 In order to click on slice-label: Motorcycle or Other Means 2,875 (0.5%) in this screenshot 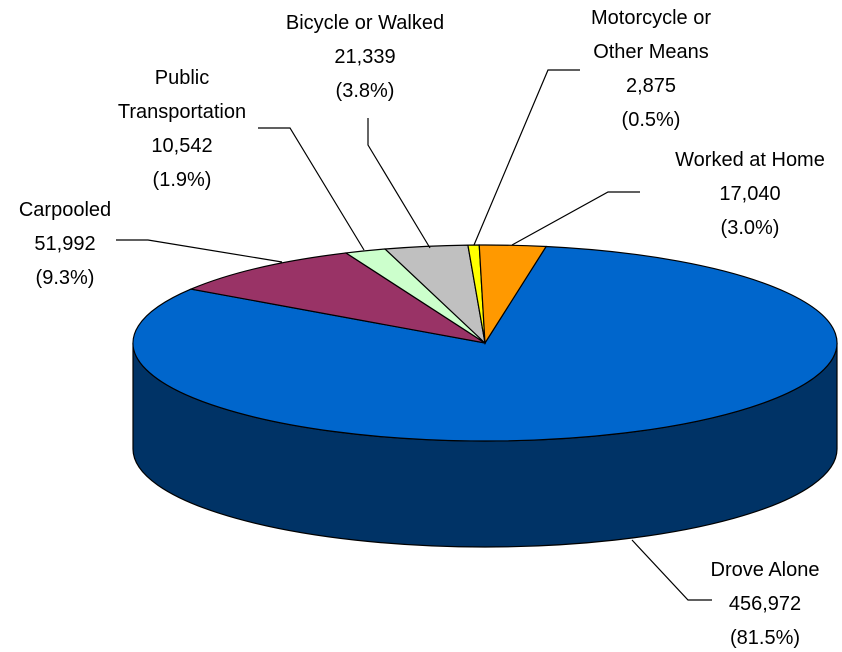, I will do `click(651, 69)`.